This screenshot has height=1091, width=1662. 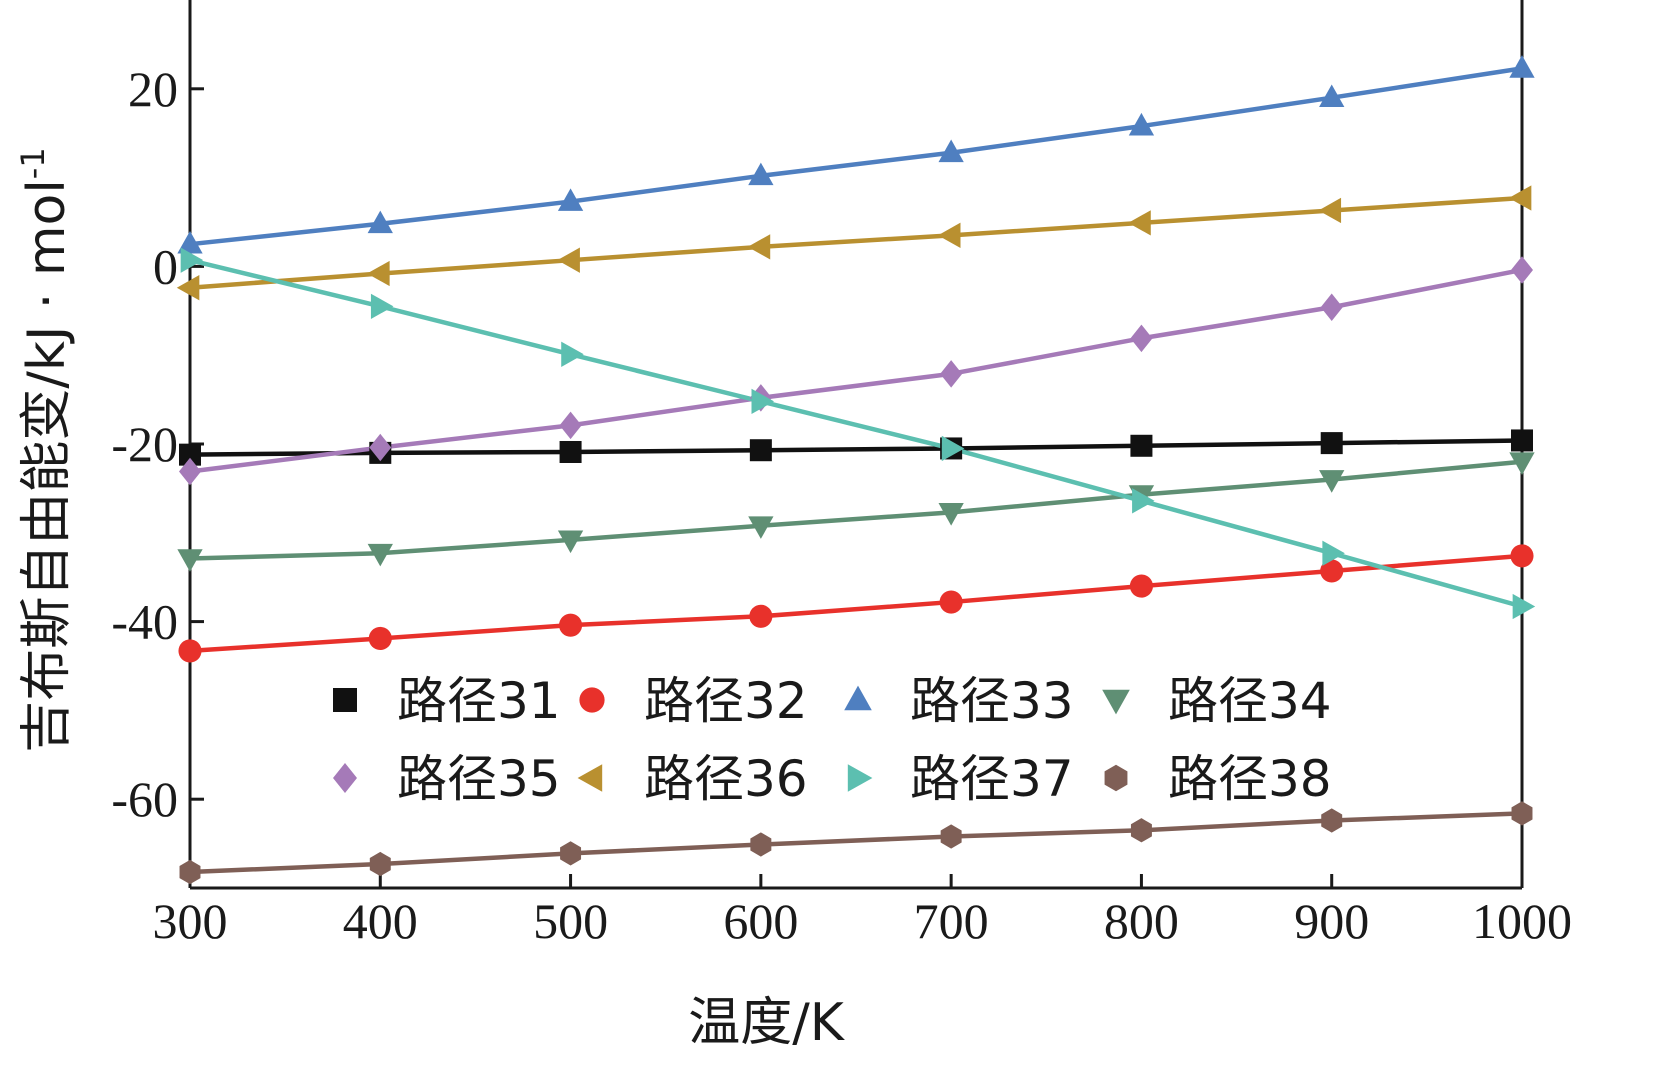 I want to click on x-axis-title: 温度/K, so click(x=767, y=1023).